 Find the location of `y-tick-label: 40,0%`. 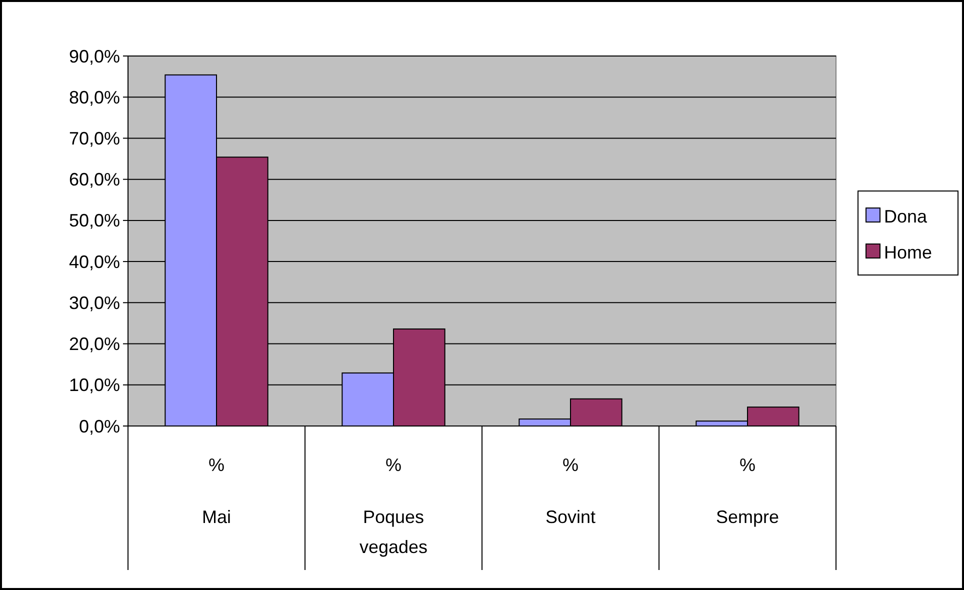

y-tick-label: 40,0% is located at coordinates (94, 262).